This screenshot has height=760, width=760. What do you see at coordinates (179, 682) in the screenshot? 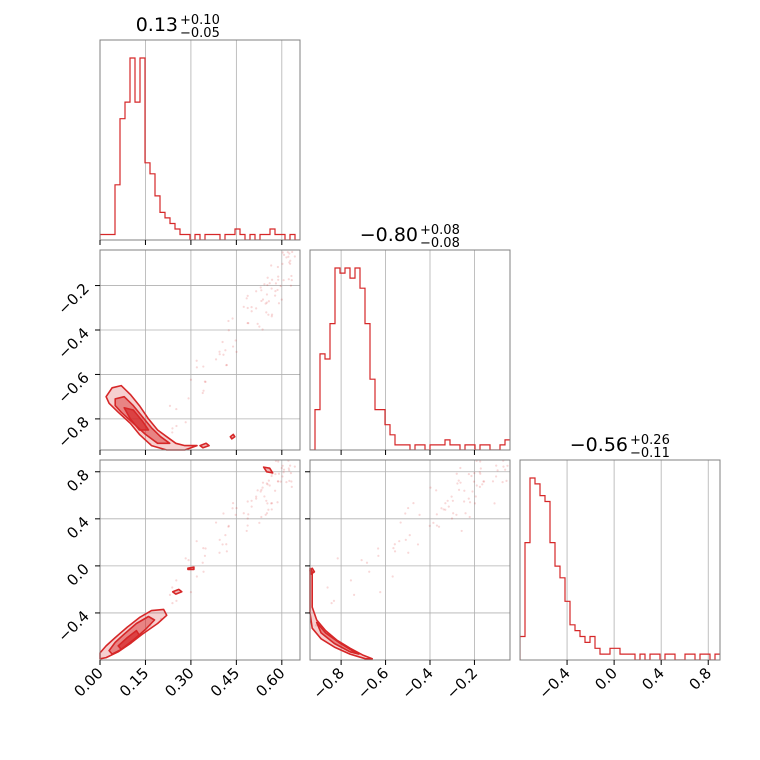
I see `xtick-label-0-2: 0.30` at bounding box center [179, 682].